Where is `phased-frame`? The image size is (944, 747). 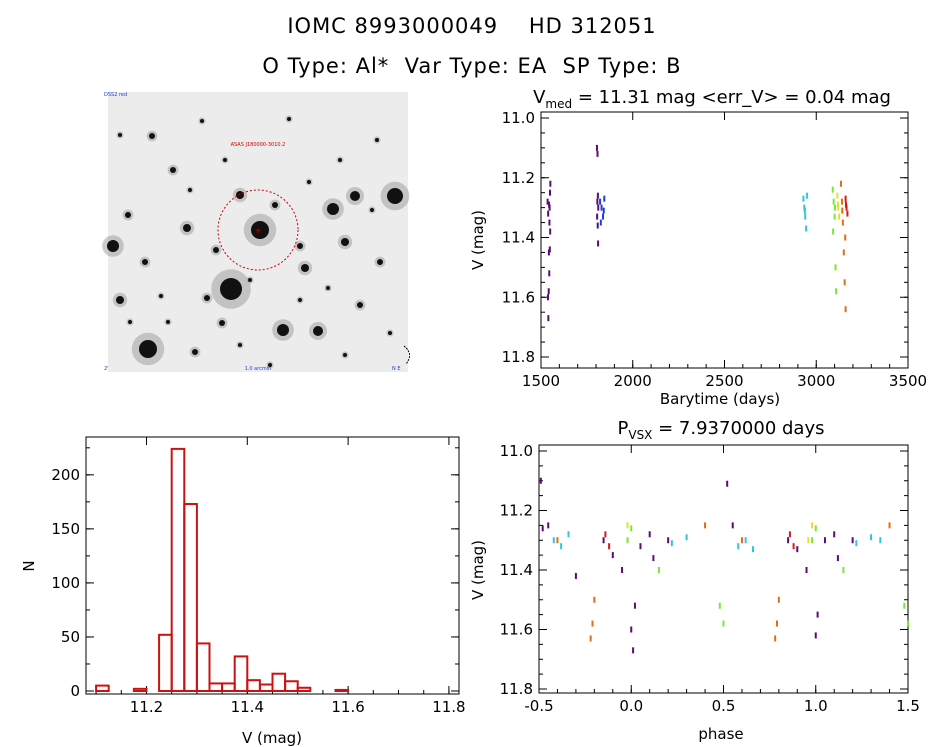 phased-frame is located at coordinates (723, 569).